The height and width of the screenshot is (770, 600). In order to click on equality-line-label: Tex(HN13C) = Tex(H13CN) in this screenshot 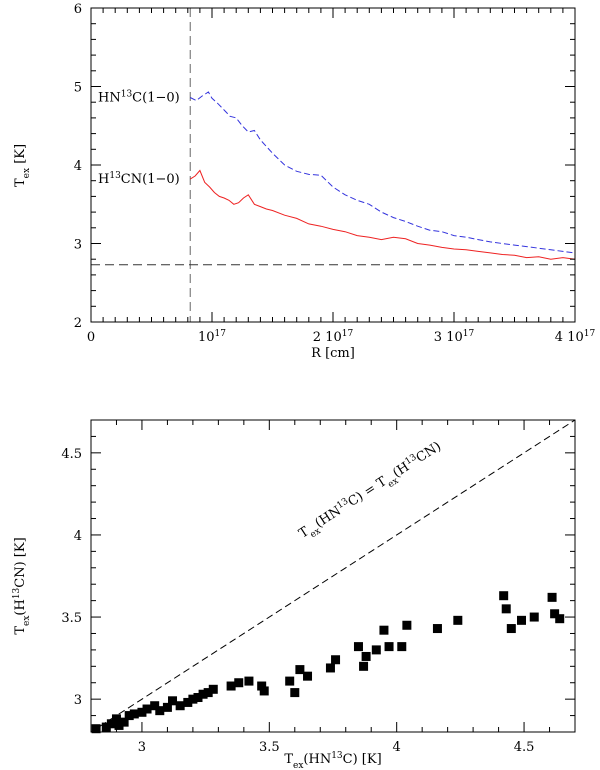, I will do `click(371, 491)`.